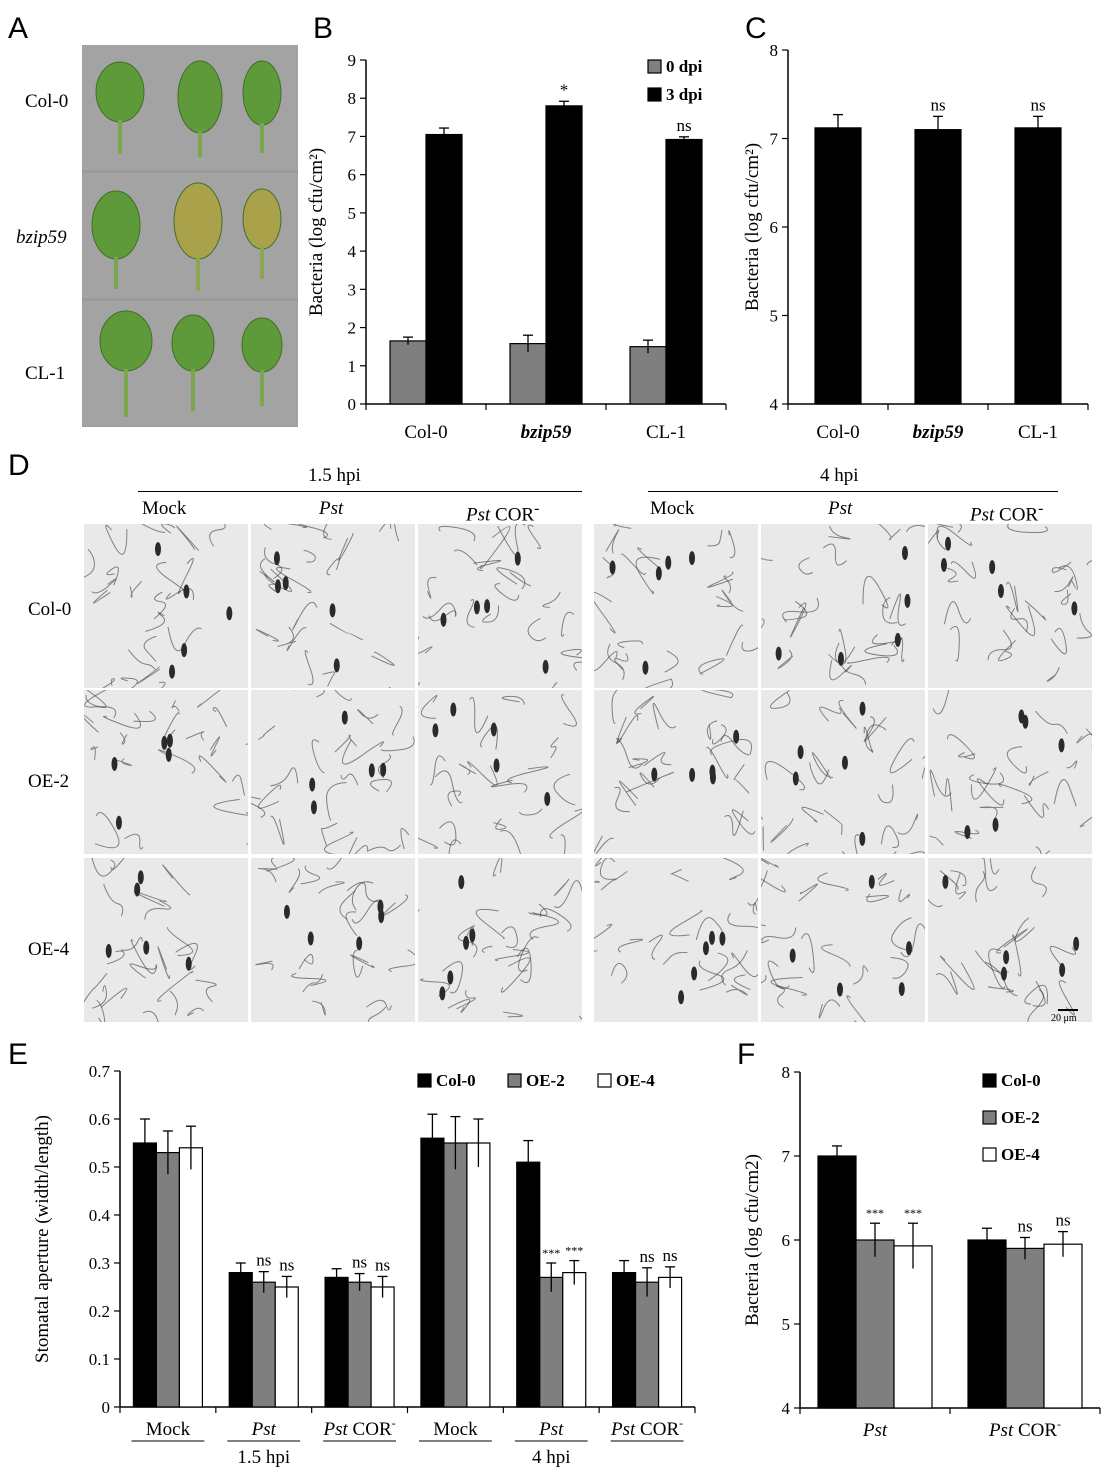 The height and width of the screenshot is (1481, 1116). Describe the element at coordinates (99, 1167) in the screenshot. I see `y-tick-label: 0.5` at that location.